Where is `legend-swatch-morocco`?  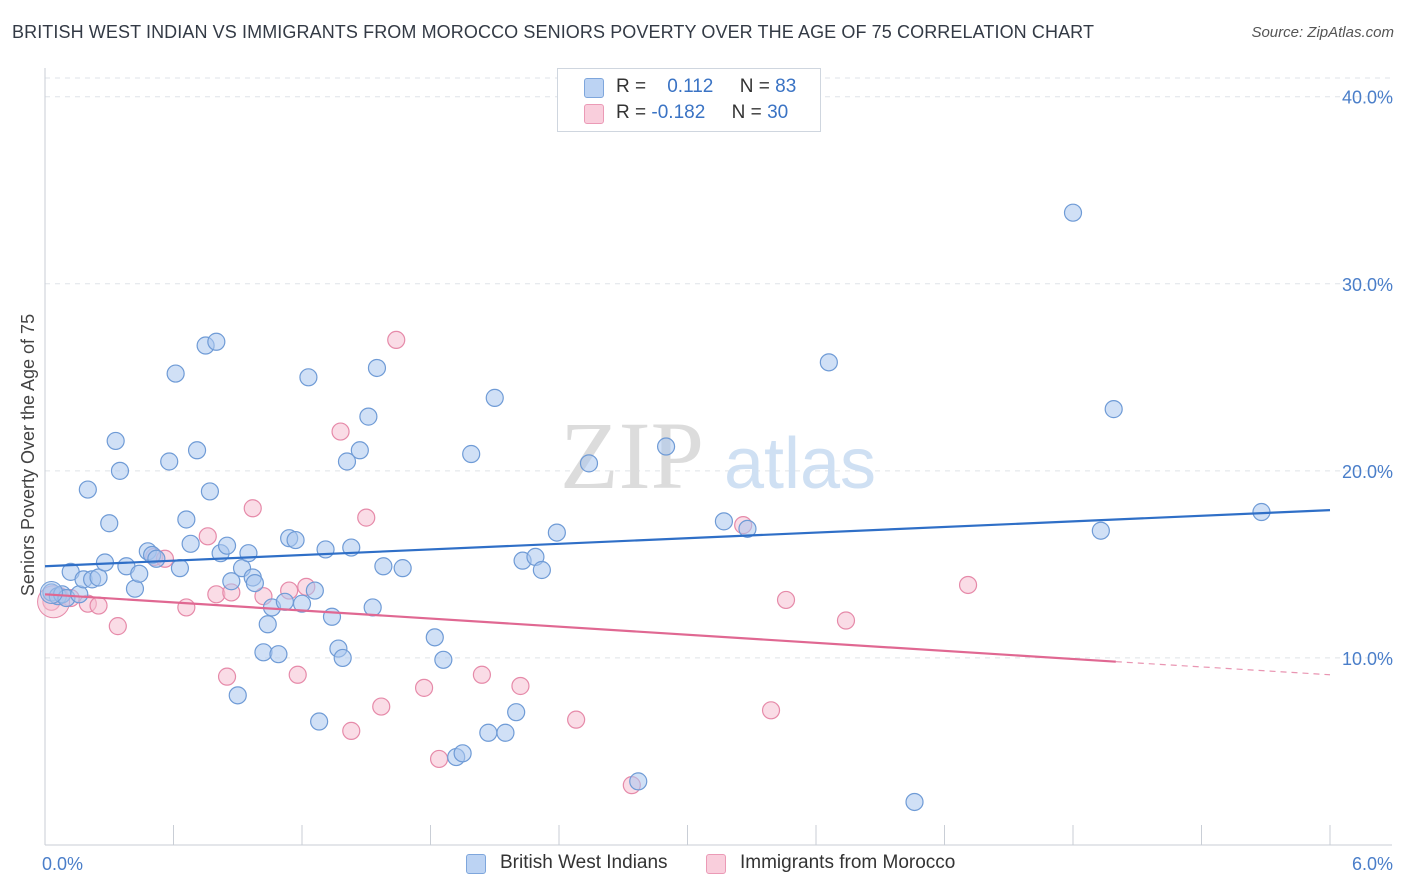 legend-swatch-morocco is located at coordinates (594, 114).